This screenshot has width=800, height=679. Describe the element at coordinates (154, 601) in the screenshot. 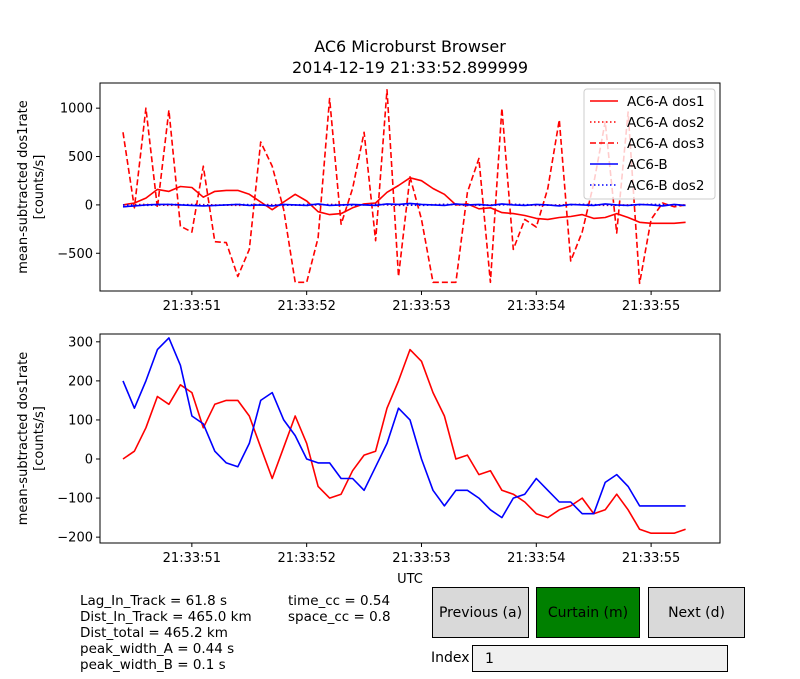

I see `stat-lag-in-track: Lag_In_Track = 61.8 s` at that location.